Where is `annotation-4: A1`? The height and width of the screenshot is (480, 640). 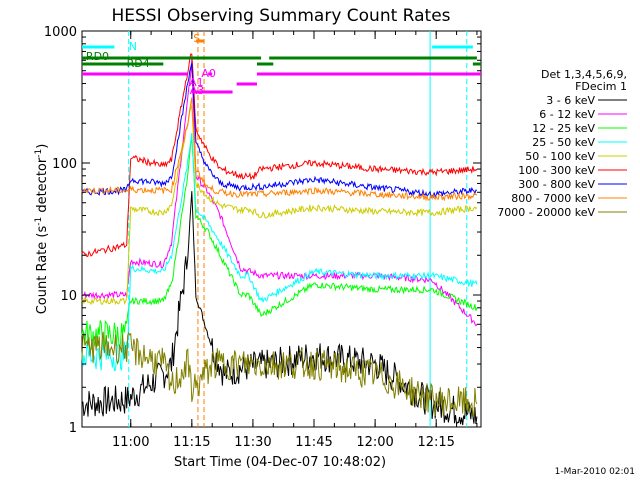 annotation-4: A1 is located at coordinates (196, 82).